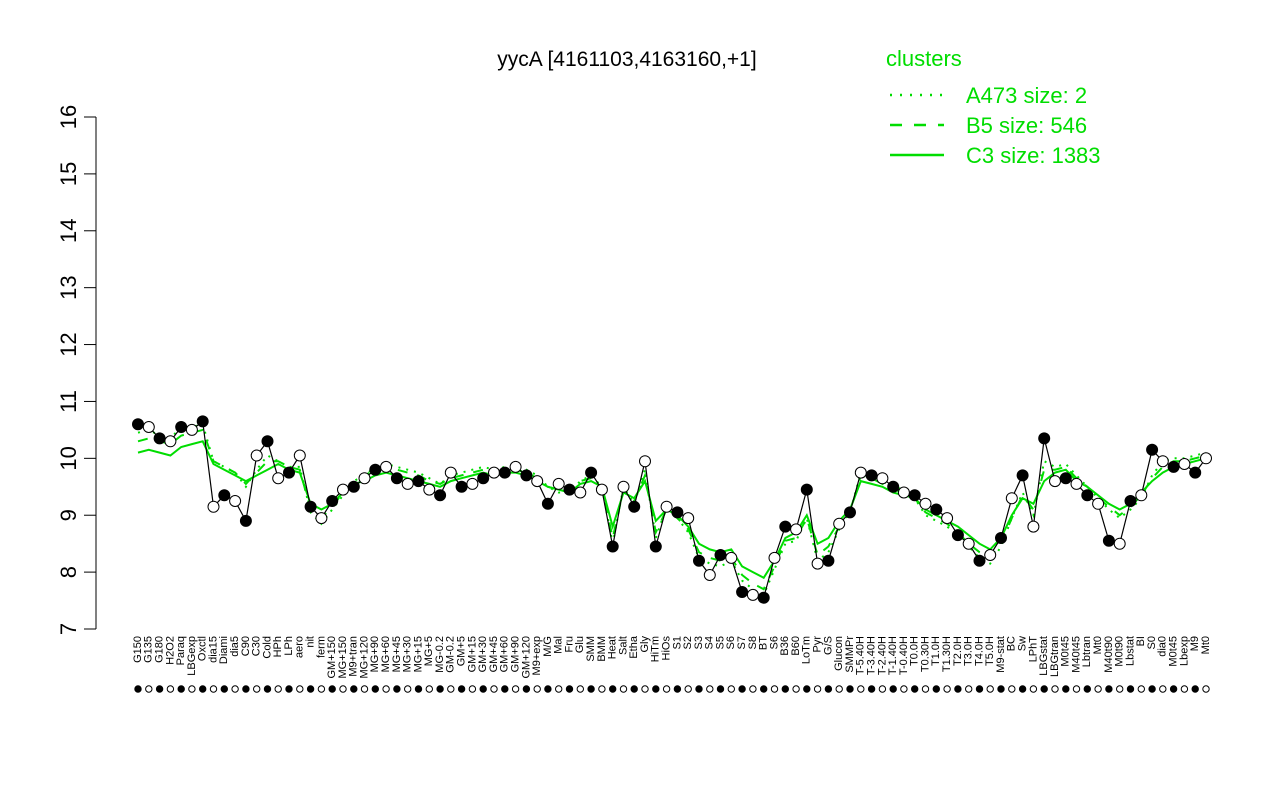 This screenshot has width=1280, height=800. What do you see at coordinates (925, 654) in the screenshot?
I see `x-tick-label: T0.30H` at bounding box center [925, 654].